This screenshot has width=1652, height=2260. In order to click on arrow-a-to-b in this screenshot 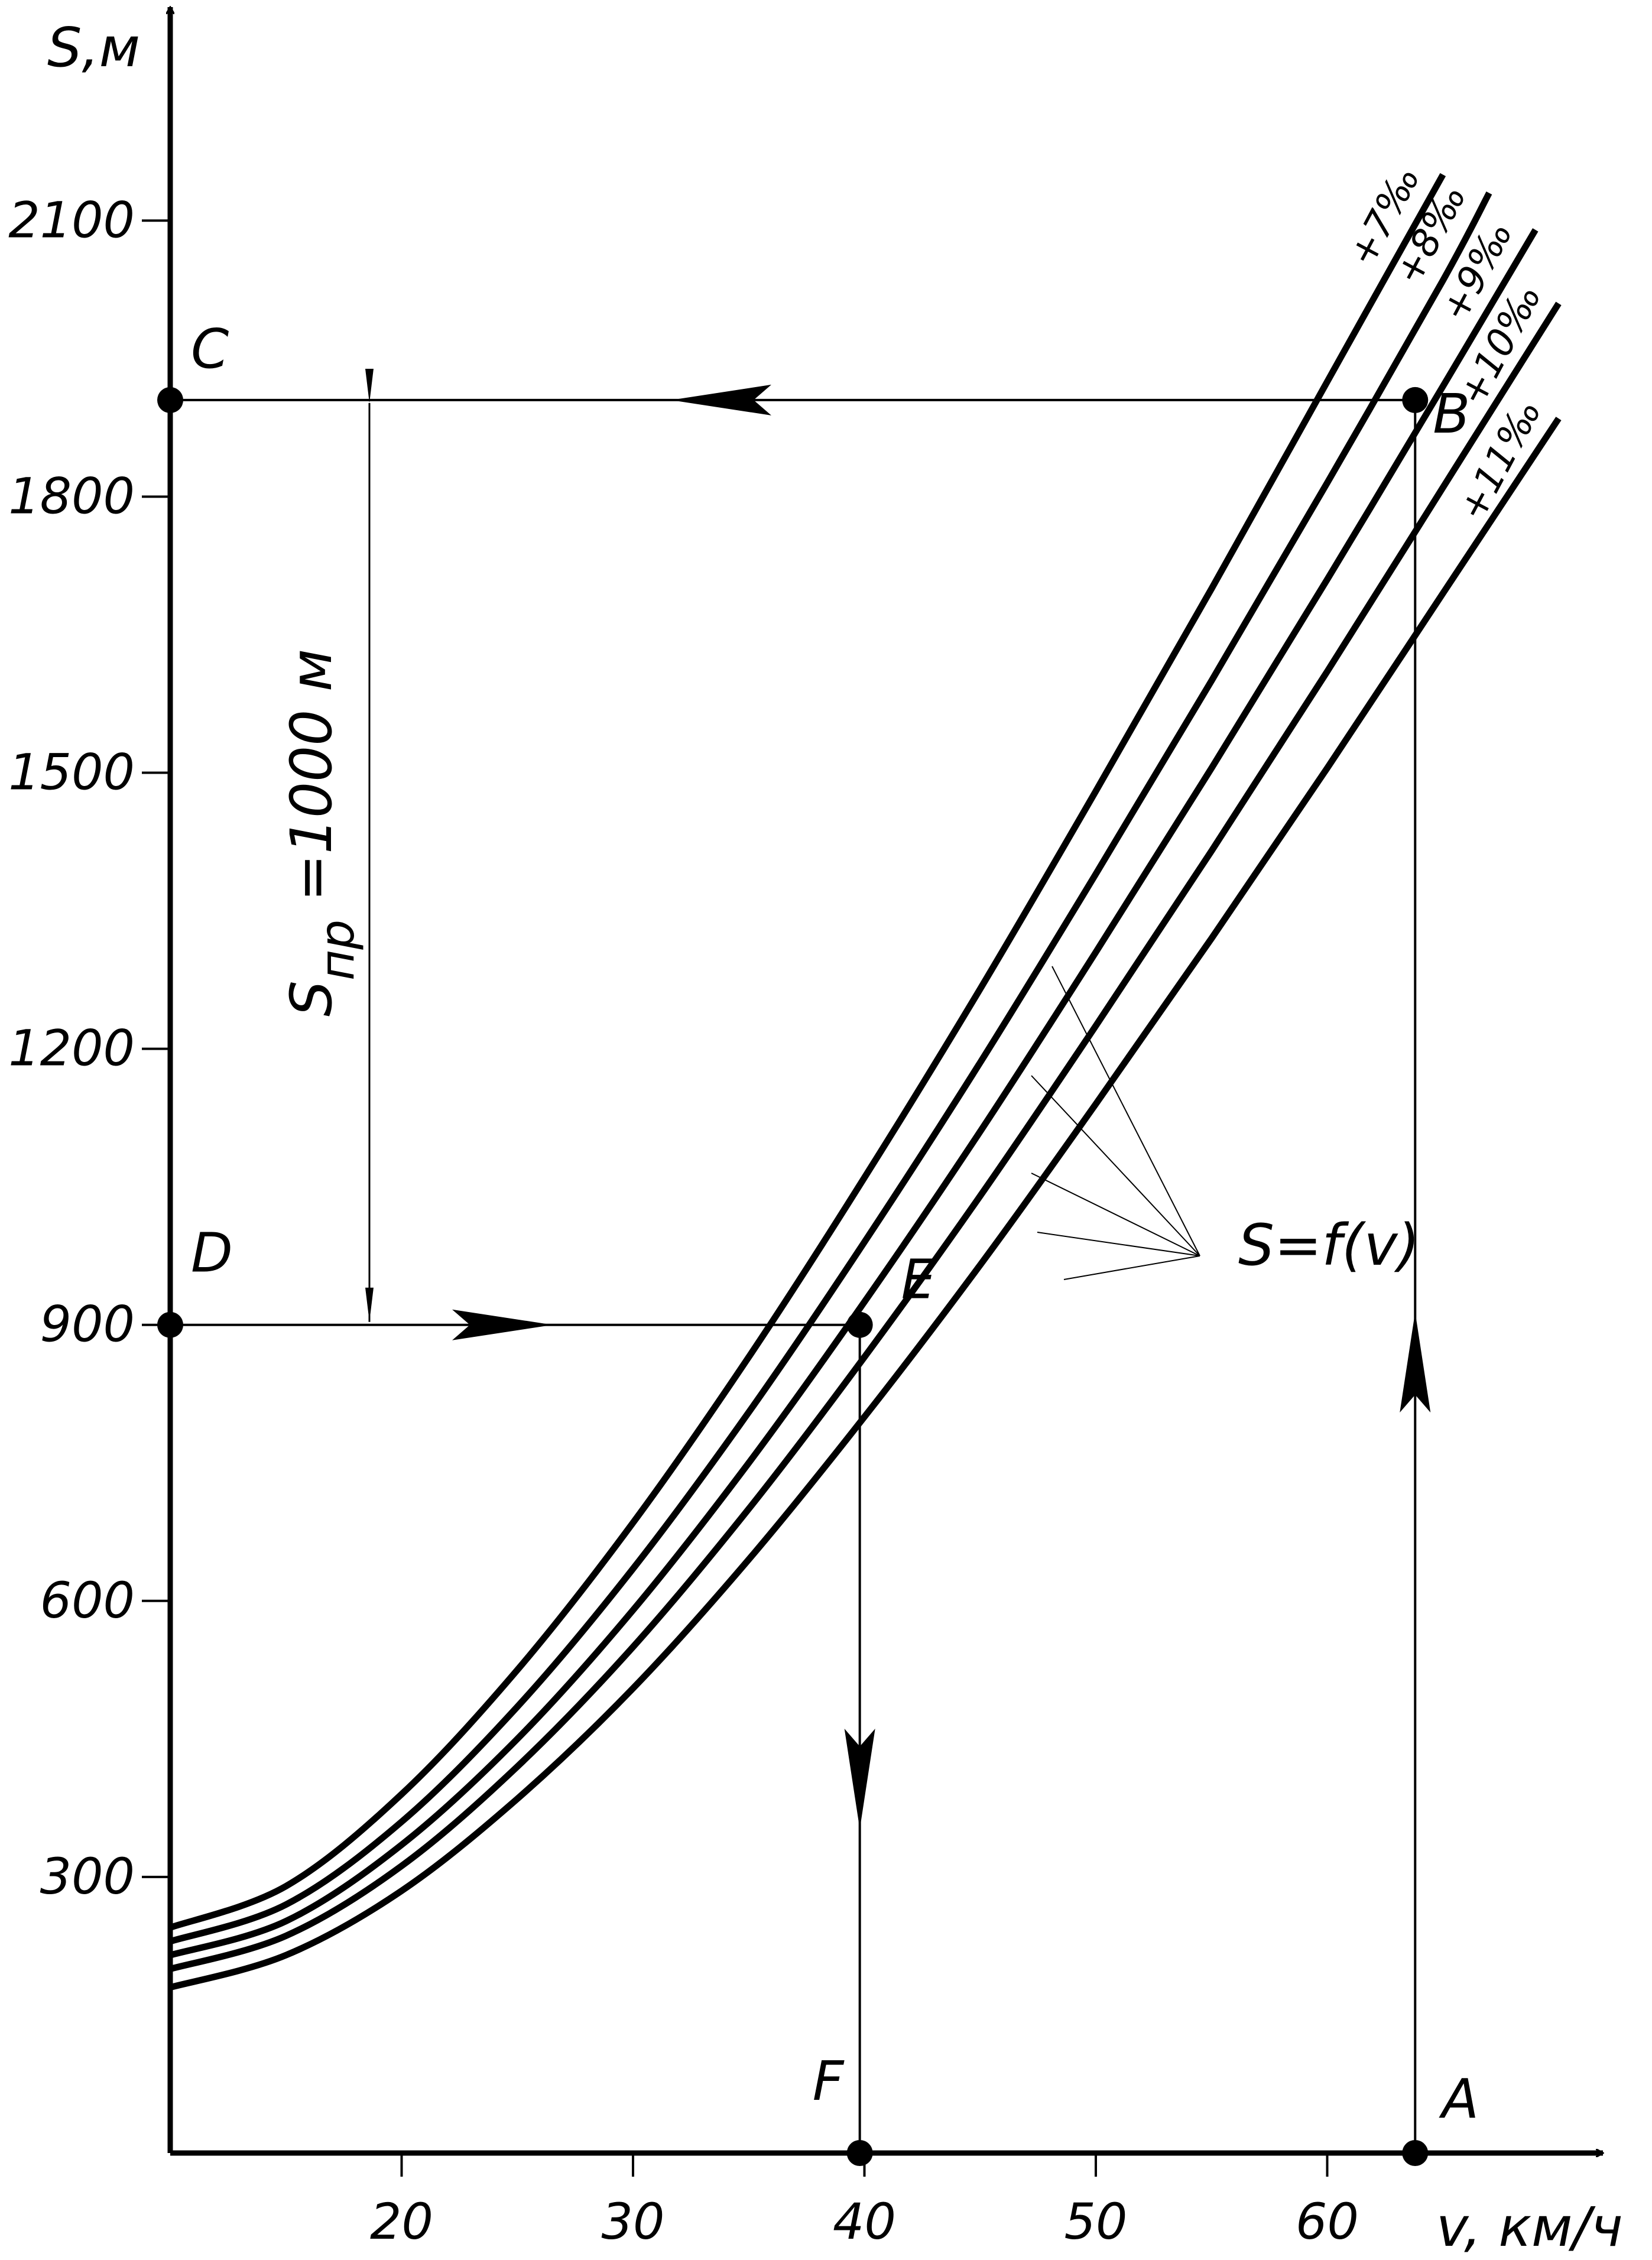, I will do `click(1416, 1362)`.